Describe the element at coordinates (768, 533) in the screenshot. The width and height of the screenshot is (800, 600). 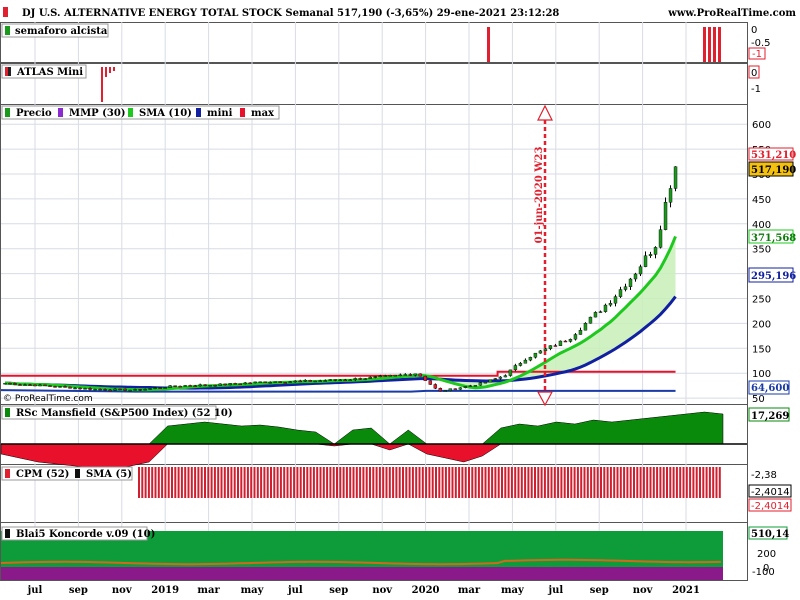
I see `koncorde-badge` at that location.